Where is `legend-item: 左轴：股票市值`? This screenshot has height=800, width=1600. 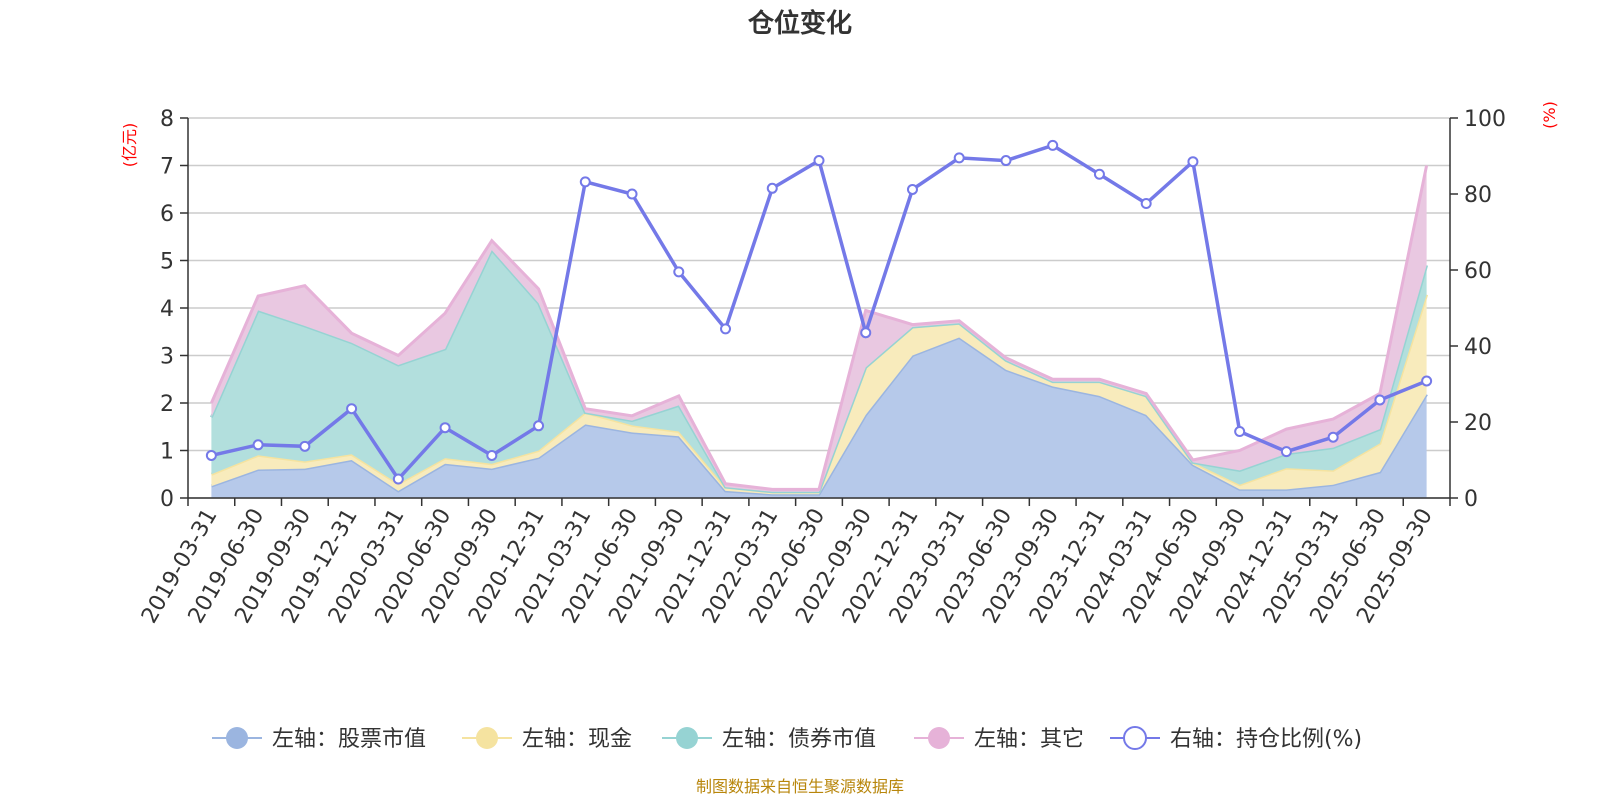
legend-item: 左轴：股票市值 is located at coordinates (319, 739).